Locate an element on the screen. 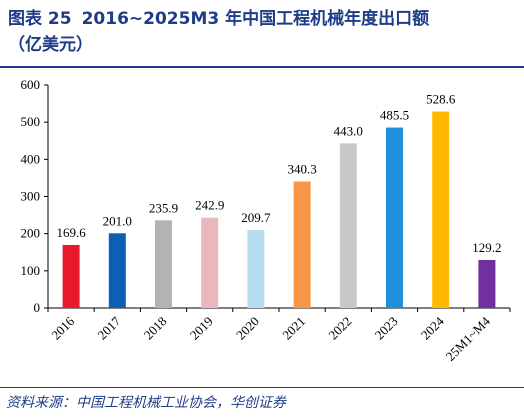 The width and height of the screenshot is (524, 418). data-label: 235.9 is located at coordinates (163, 207).